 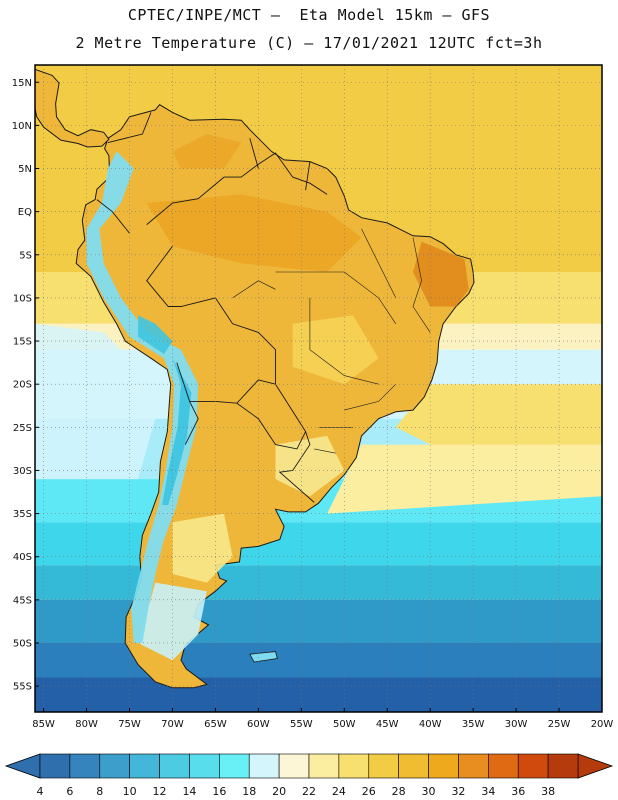 What do you see at coordinates (99, 791) in the screenshot?
I see `colorbar-tick-label: 8` at bounding box center [99, 791].